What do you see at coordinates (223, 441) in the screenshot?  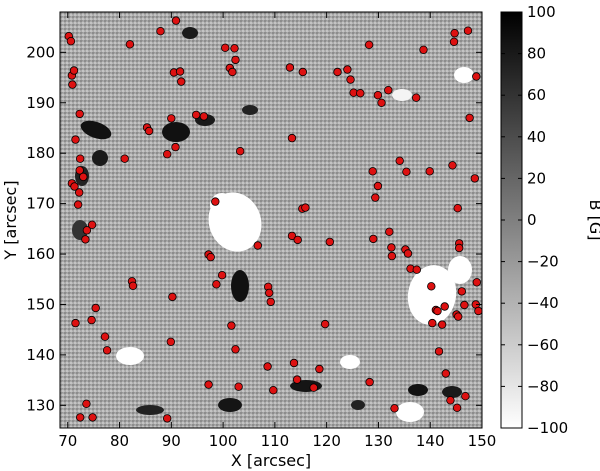 I see `x-tick-label: 100` at bounding box center [223, 441].